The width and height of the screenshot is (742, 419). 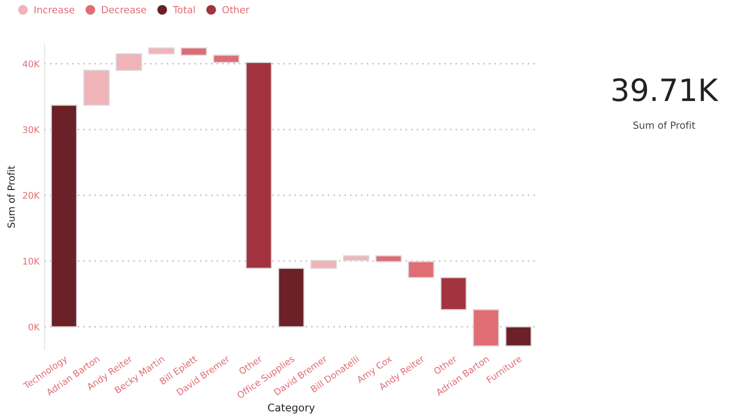 What do you see at coordinates (31, 195) in the screenshot?
I see `y-tick-label: 20K` at bounding box center [31, 195].